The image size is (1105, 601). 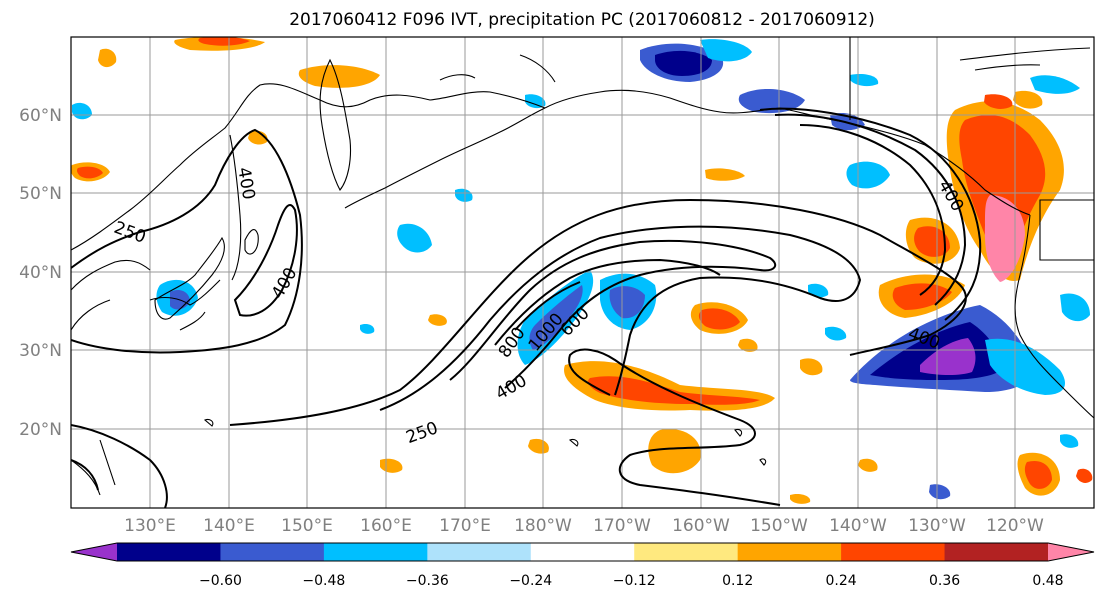 I want to click on lon-label: 150°E, so click(x=307, y=526).